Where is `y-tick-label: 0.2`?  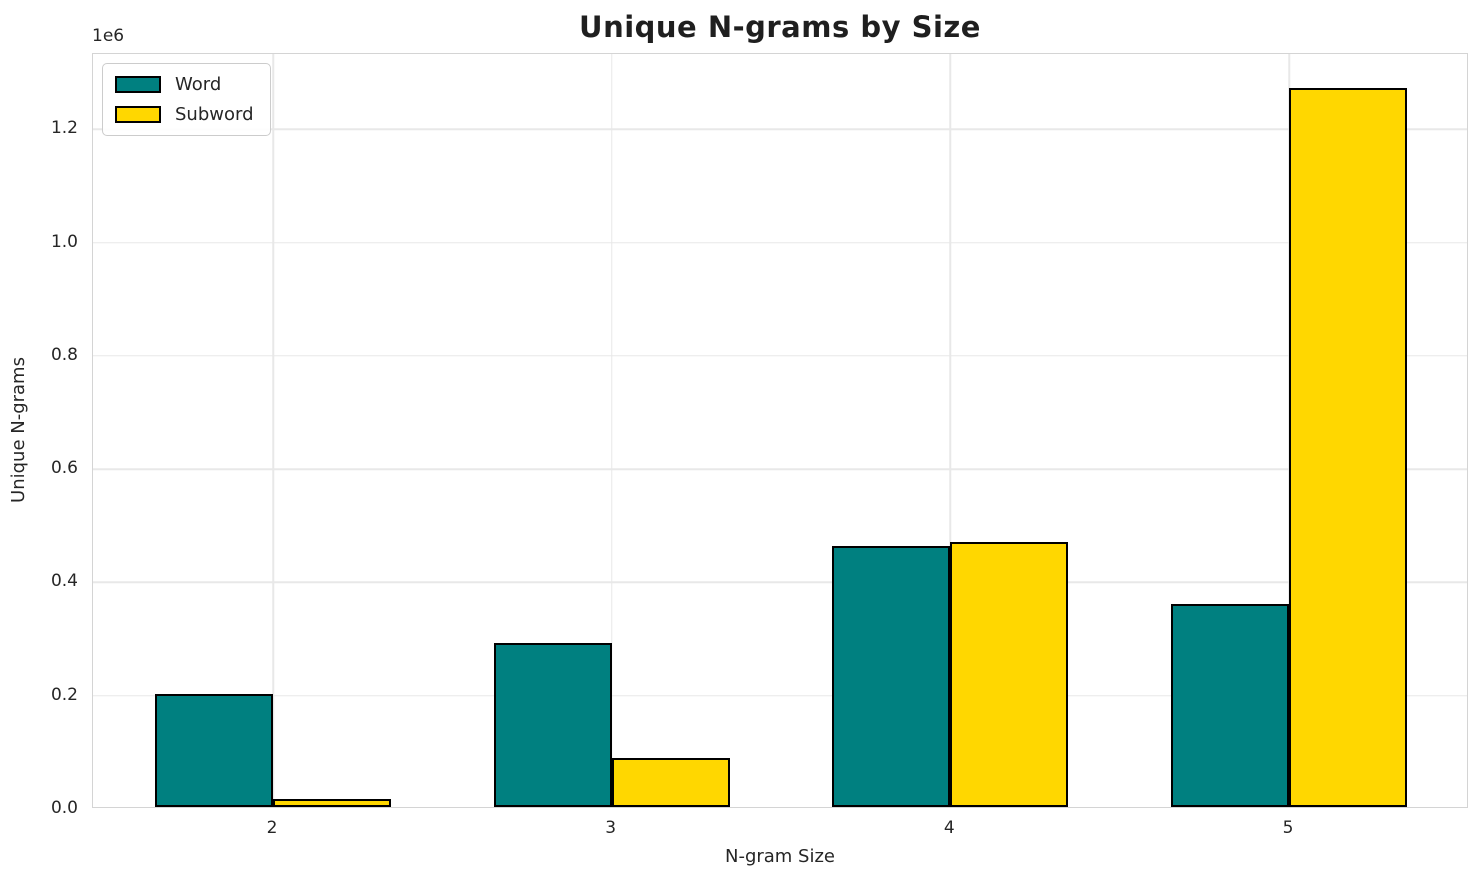 y-tick-label: 0.2 is located at coordinates (64, 694).